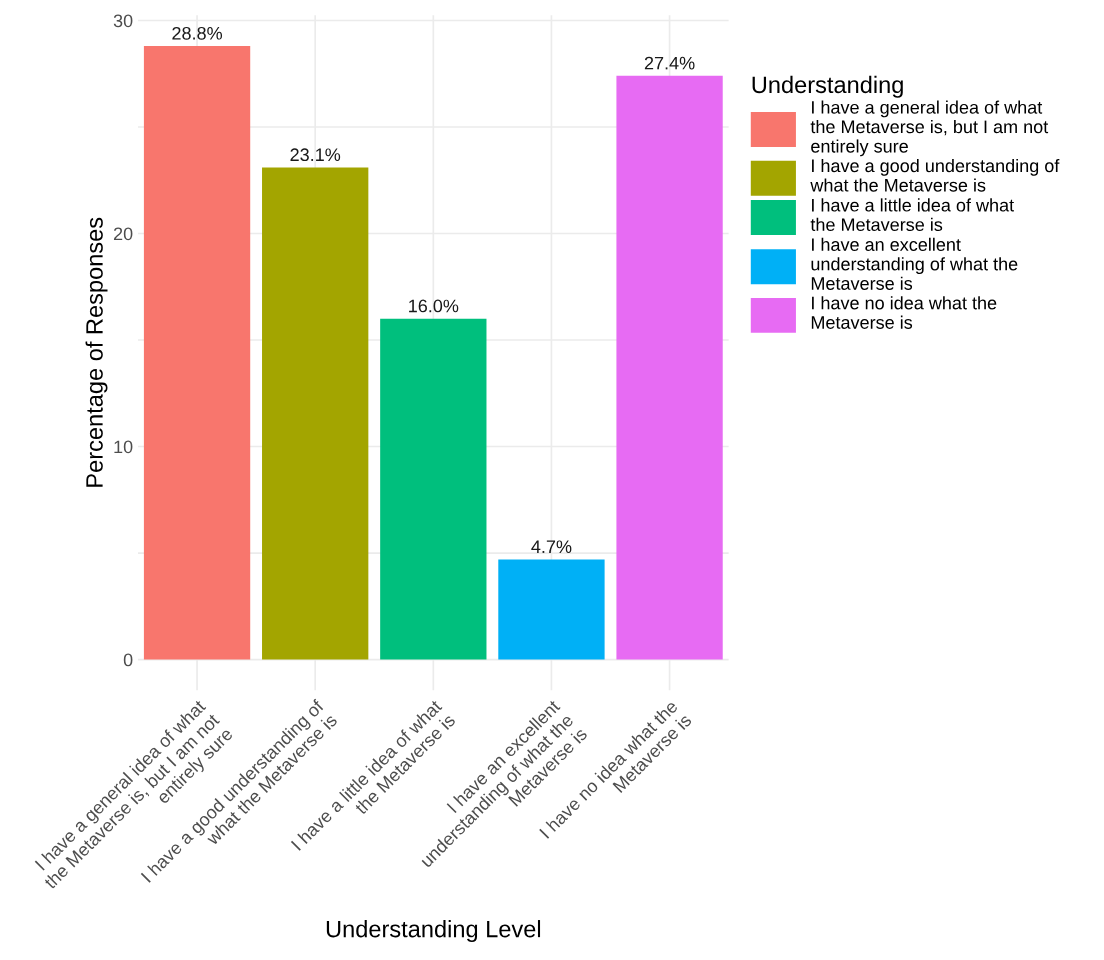 This screenshot has height=960, width=1104. Describe the element at coordinates (914, 263) in the screenshot. I see `legend-label: I have an excellent understanding of what the Metaverse is` at that location.